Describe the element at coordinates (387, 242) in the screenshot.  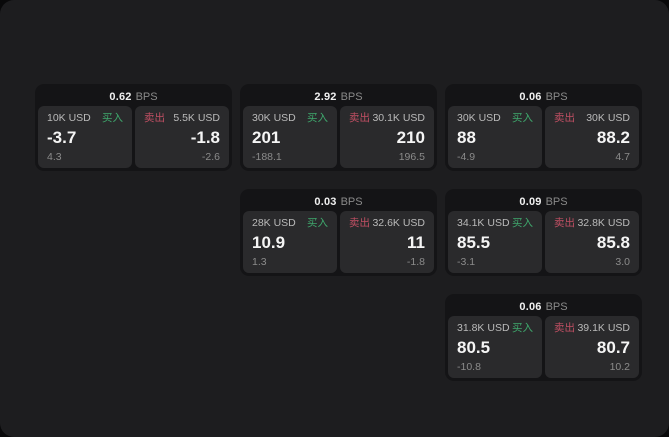
I see `sell-quote-panel: 卖出 32.6K USD 11 -1.8` at that location.